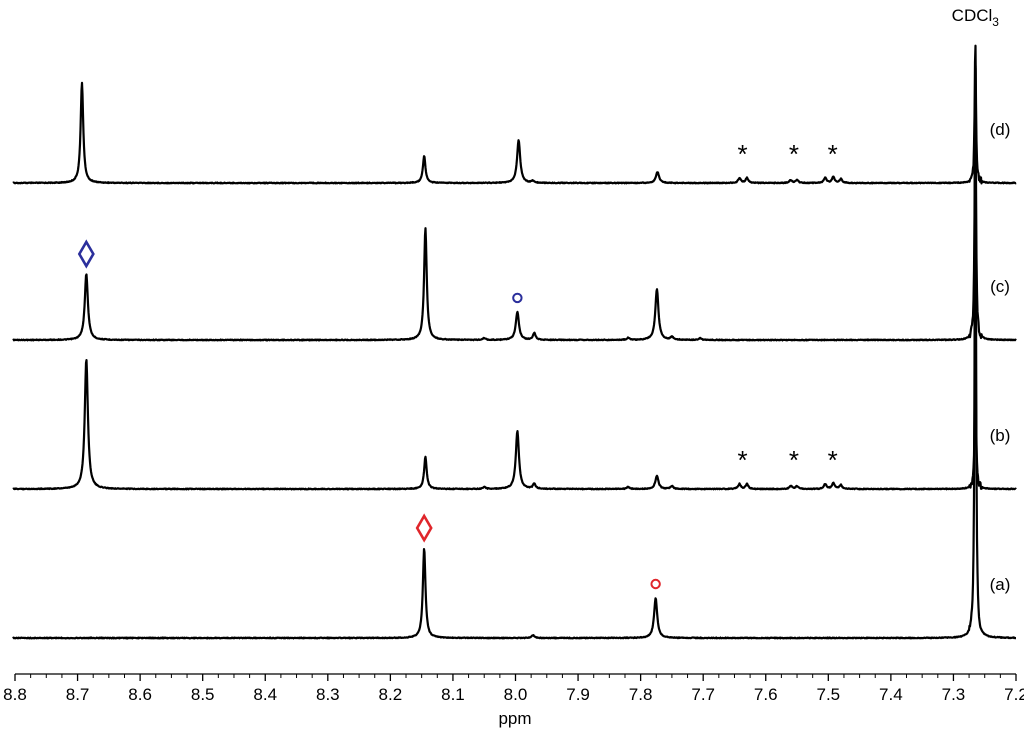 The height and width of the screenshot is (734, 1024). I want to click on x-tick-label-3: 8.5, so click(203, 694).